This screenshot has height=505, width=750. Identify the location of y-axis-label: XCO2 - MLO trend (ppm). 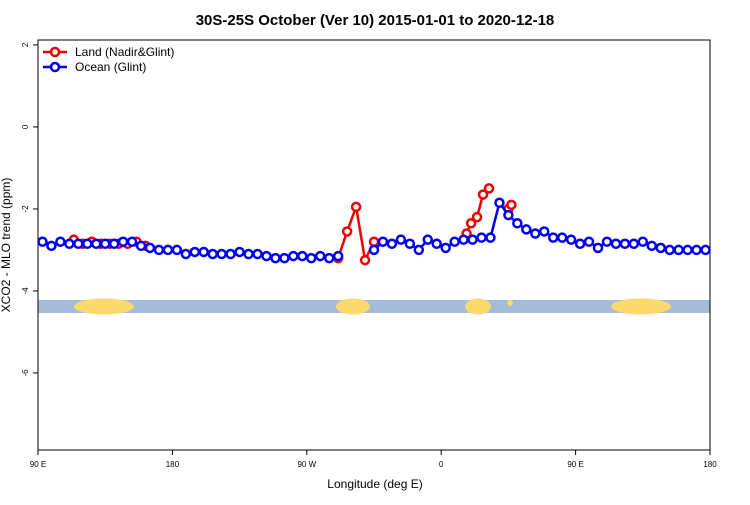
(6, 245).